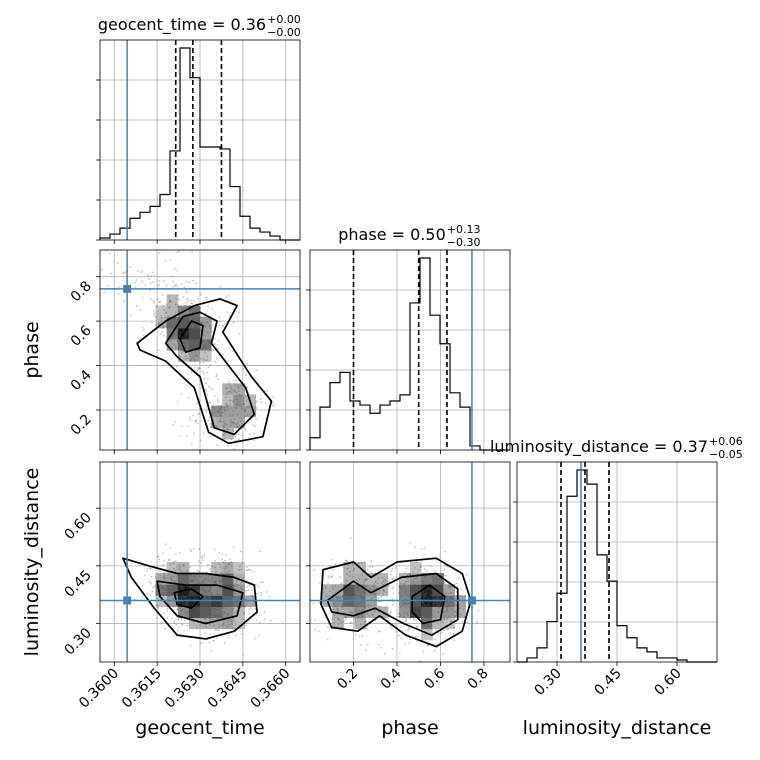  Describe the element at coordinates (127, 600) in the screenshot. I see `truth-marker` at that location.